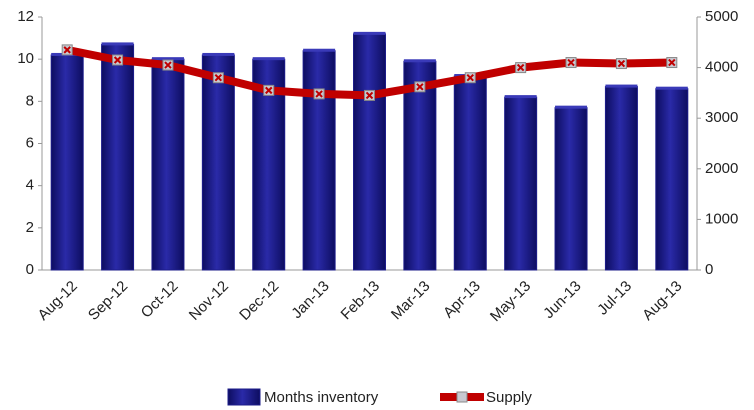 Image resolution: width=754 pixels, height=410 pixels. Describe the element at coordinates (25, 16) in the screenshot. I see `y-tick-label: 12` at that location.